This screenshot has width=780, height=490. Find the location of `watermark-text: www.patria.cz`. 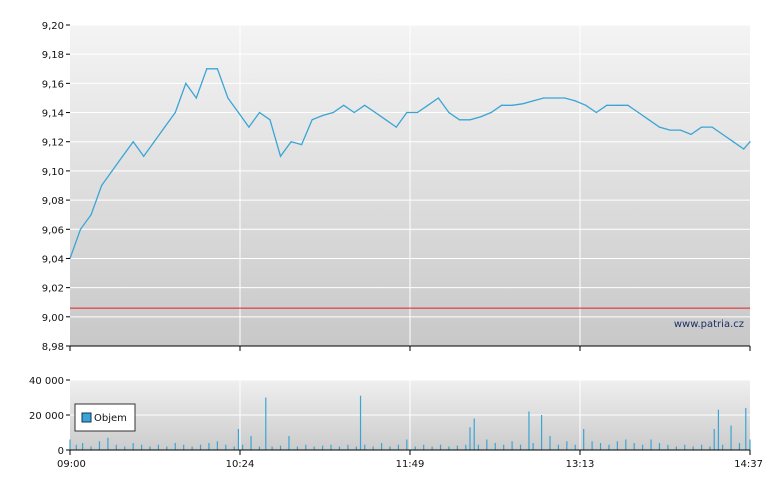

watermark-text: www.patria.cz is located at coordinates (709, 324).